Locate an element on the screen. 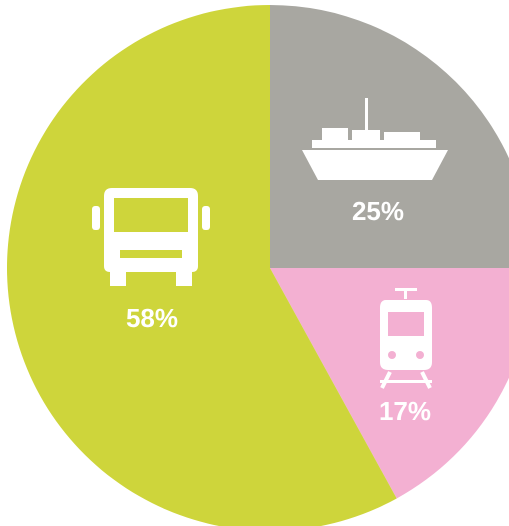  slice-label: 25% is located at coordinates (378, 211).